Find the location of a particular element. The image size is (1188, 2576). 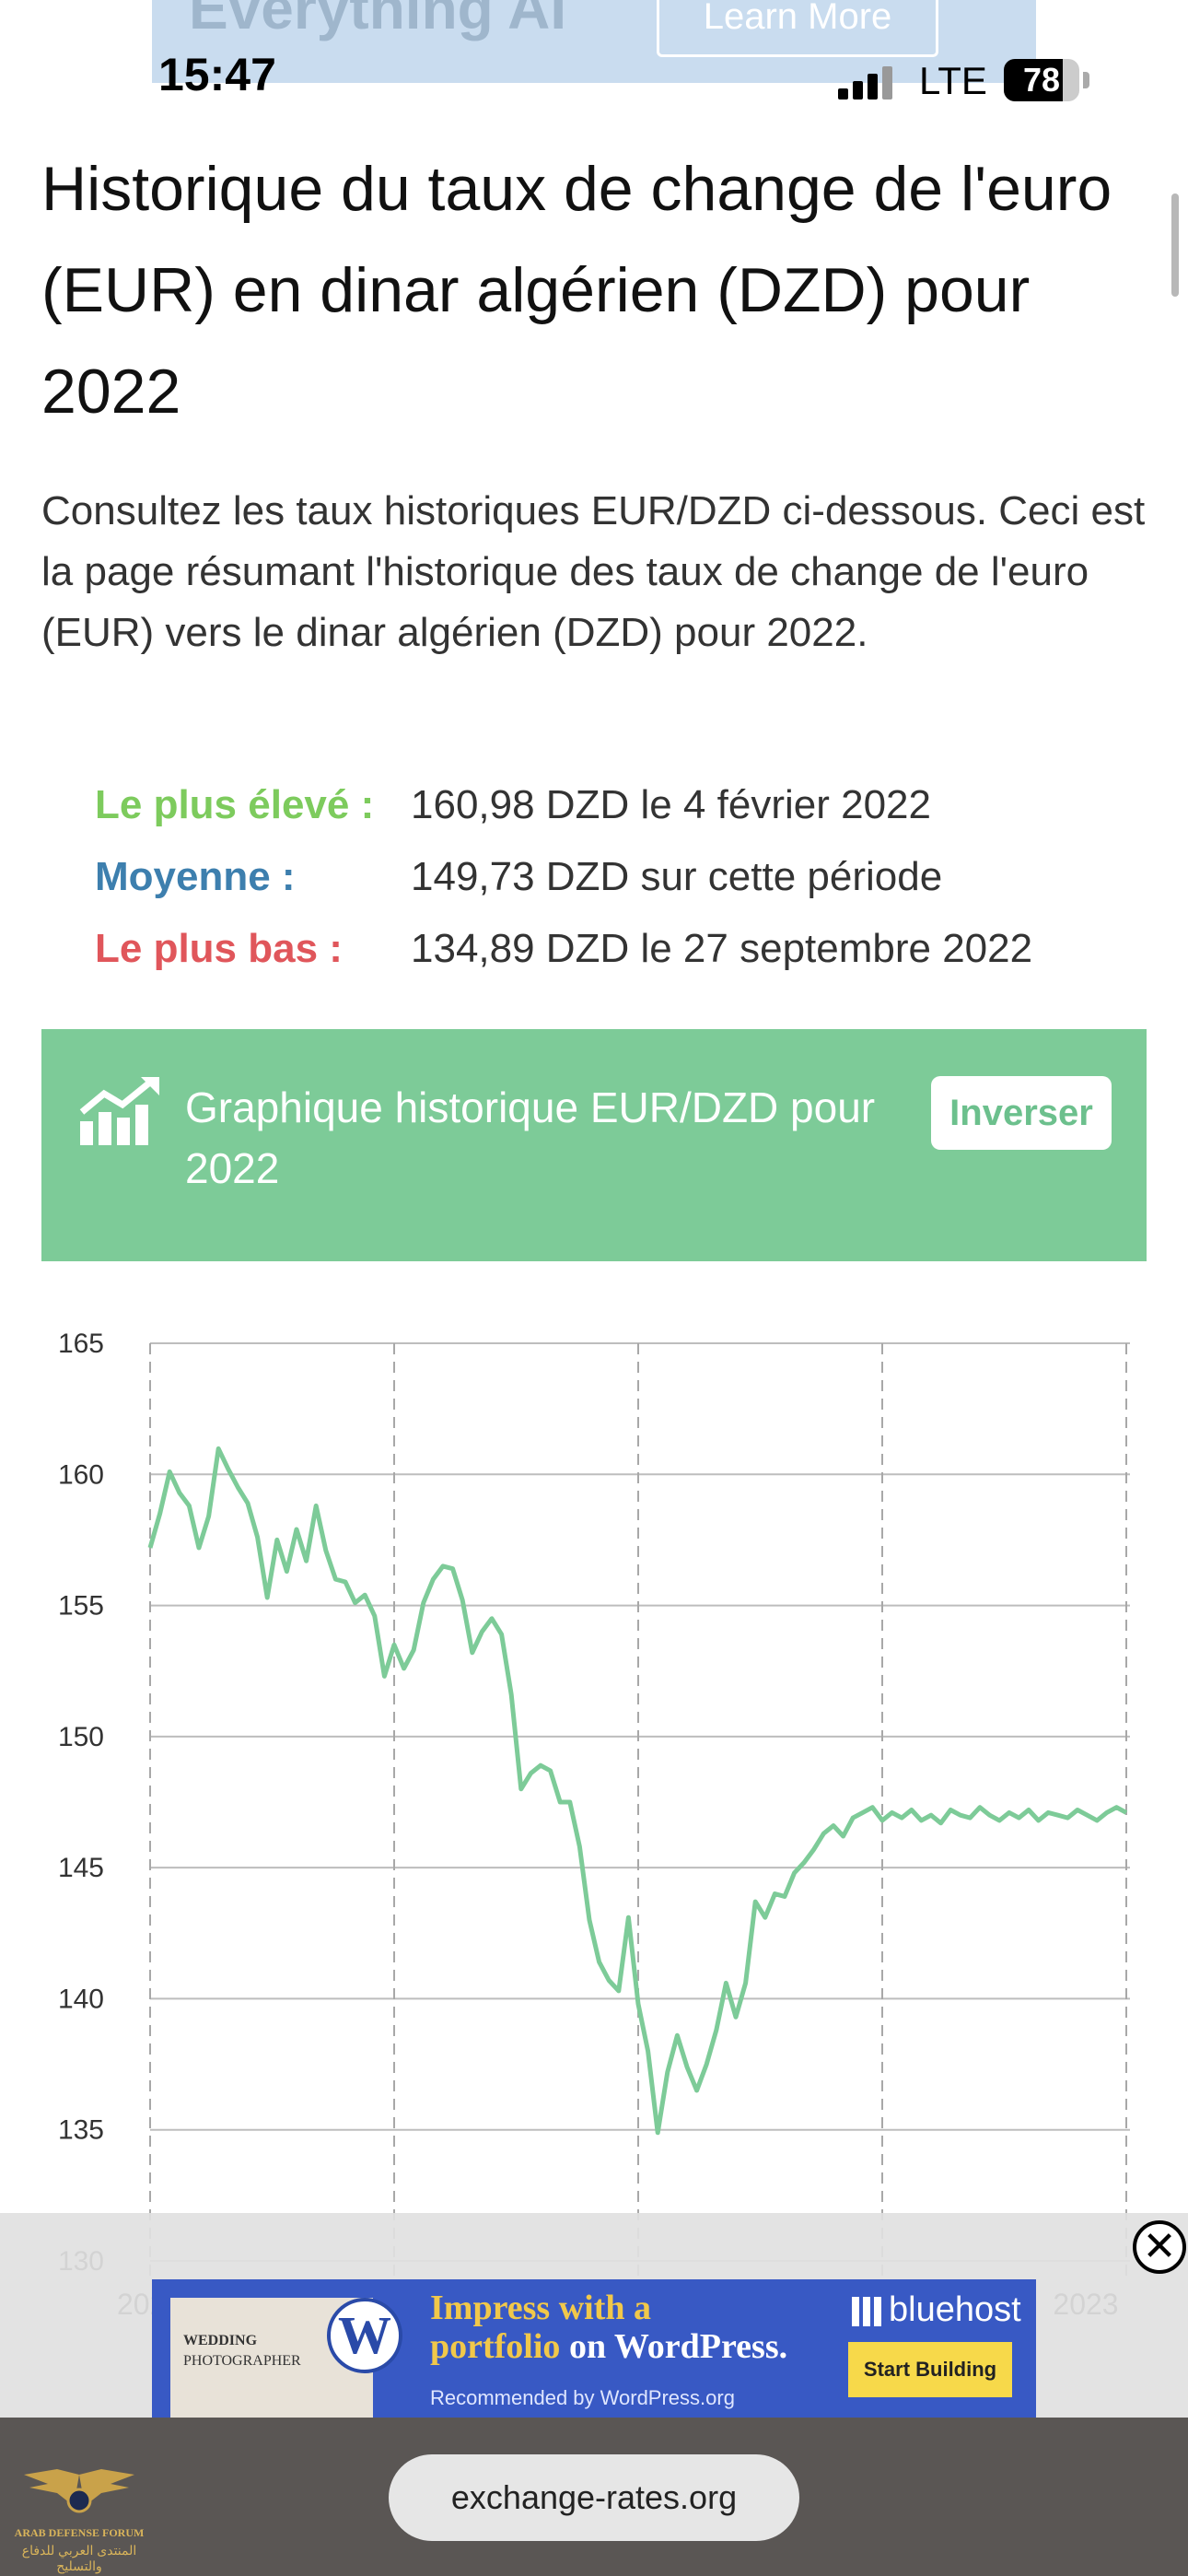

y-tick-label: 160 is located at coordinates (81, 1474).